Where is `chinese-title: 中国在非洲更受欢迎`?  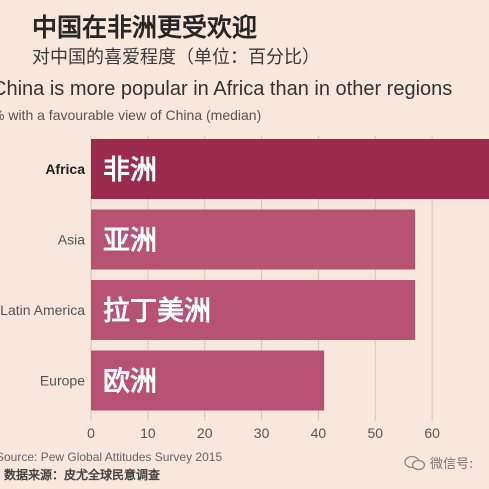
chinese-title: 中国在非洲更受欢迎 is located at coordinates (145, 27).